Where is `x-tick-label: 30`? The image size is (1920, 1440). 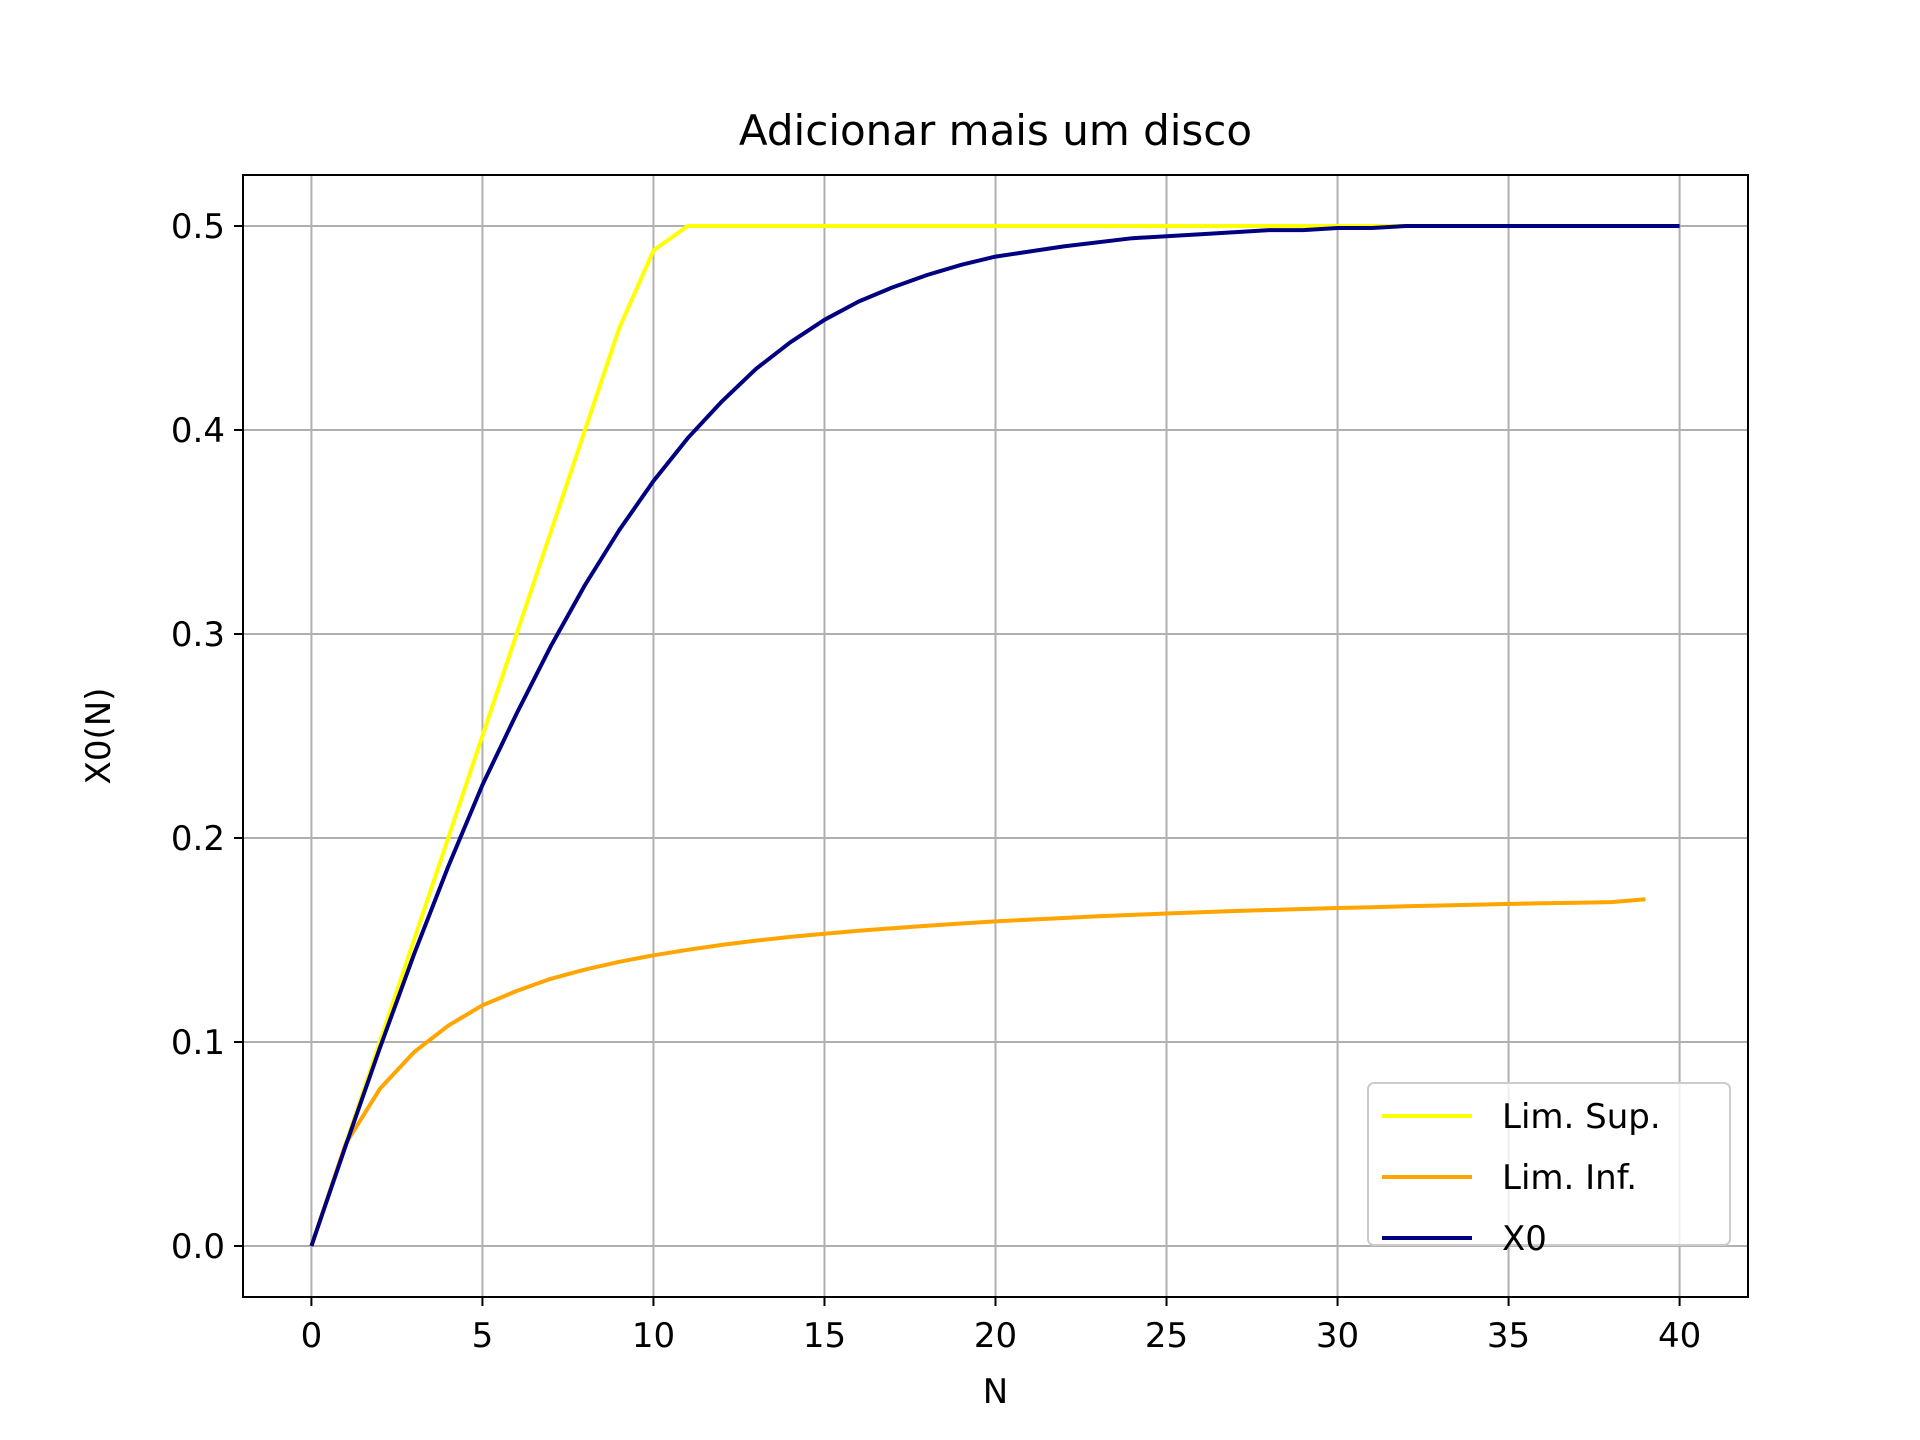 x-tick-label: 30 is located at coordinates (1337, 1336).